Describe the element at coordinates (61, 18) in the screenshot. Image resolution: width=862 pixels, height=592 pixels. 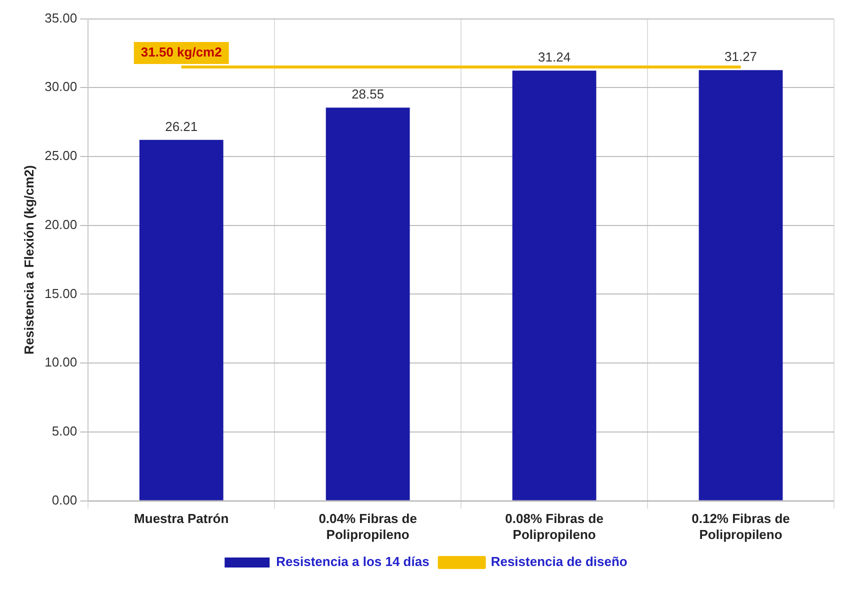
I see `y-tick-label: 35.00` at that location.